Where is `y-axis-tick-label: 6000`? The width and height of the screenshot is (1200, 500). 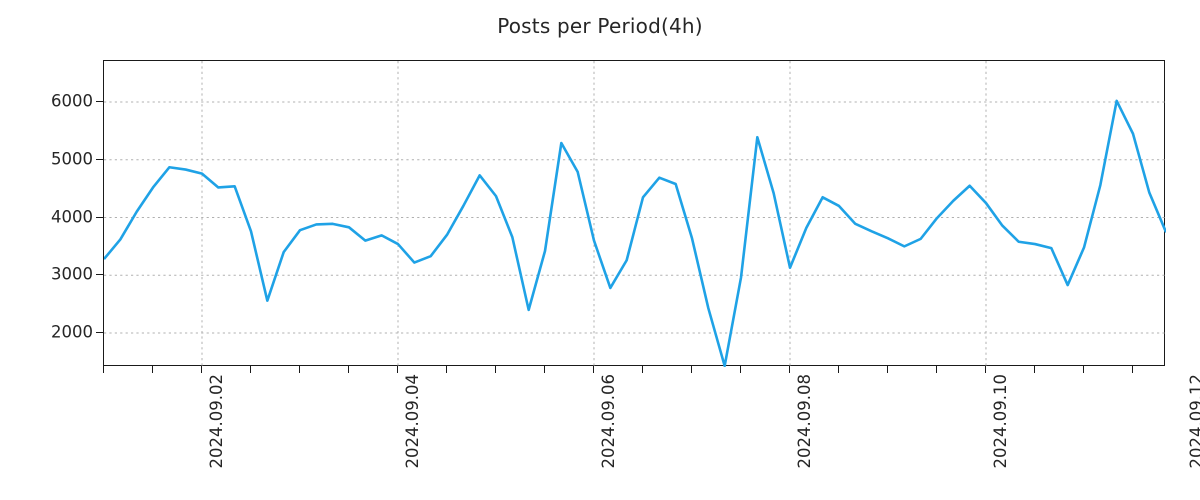
y-axis-tick-label: 6000 is located at coordinates (72, 101).